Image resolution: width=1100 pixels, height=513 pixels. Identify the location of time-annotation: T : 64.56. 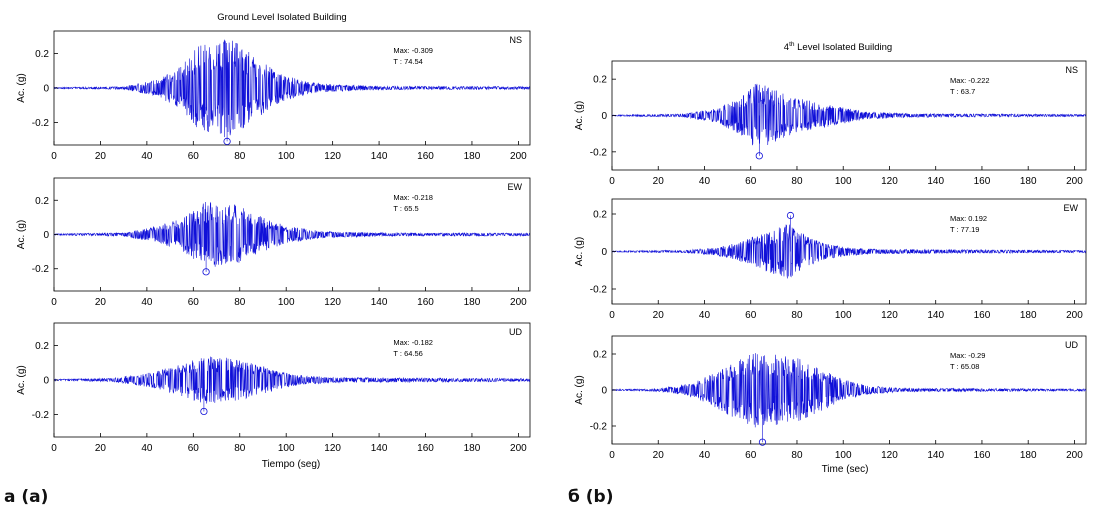
(407, 353).